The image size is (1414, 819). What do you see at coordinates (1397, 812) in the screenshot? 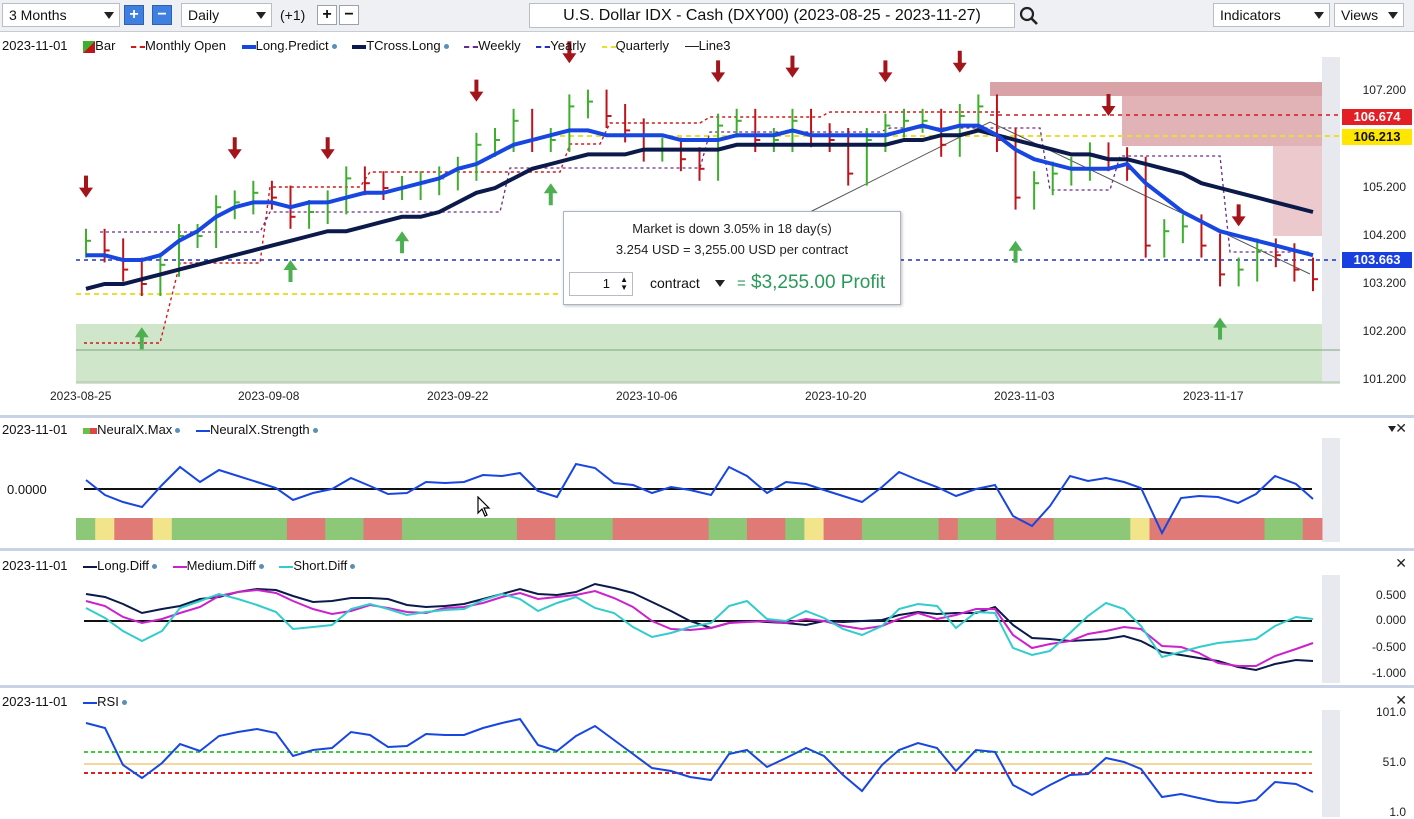
I see `rsi-axis-label: 1.0` at bounding box center [1397, 812].